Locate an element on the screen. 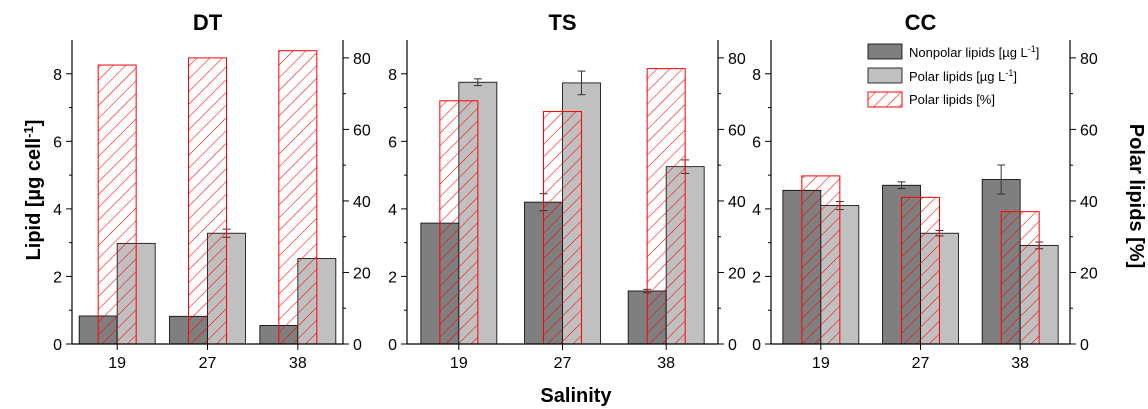  right-tick-label-cc-20: 20 is located at coordinates (1089, 273).